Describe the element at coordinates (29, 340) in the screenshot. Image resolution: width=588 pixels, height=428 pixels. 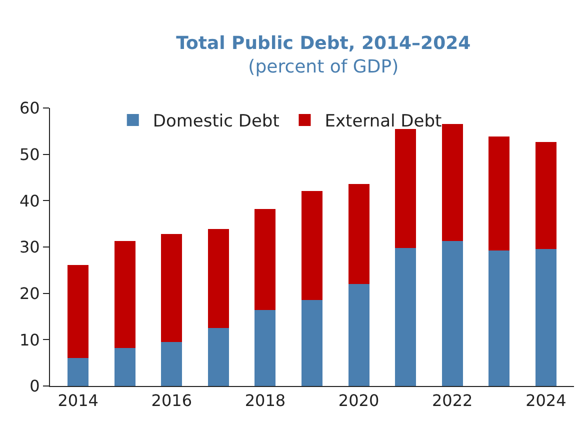
I see `y-tick-label: 10` at that location.